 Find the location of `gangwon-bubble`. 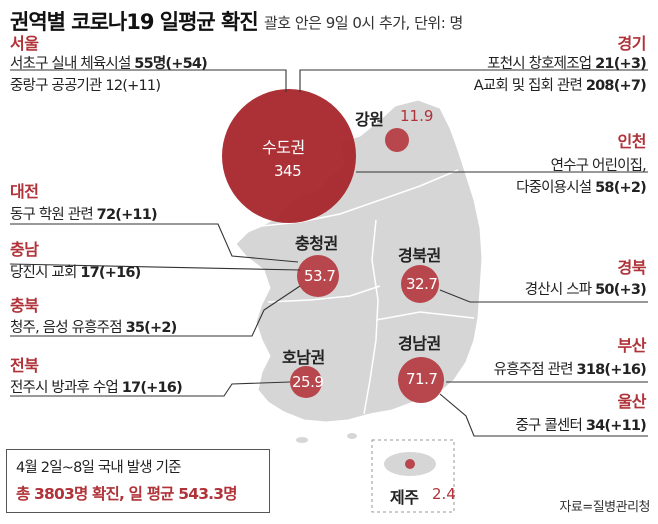

gangwon-bubble is located at coordinates (397, 140).